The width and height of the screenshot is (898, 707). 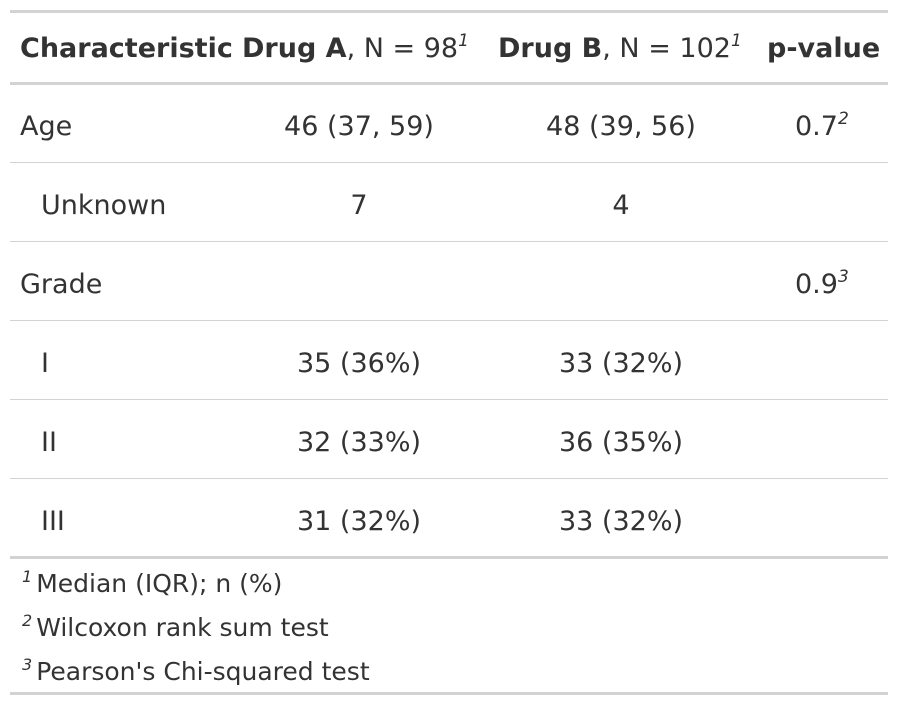 I want to click on drug-a-value: 32 (33%), so click(x=359, y=442).